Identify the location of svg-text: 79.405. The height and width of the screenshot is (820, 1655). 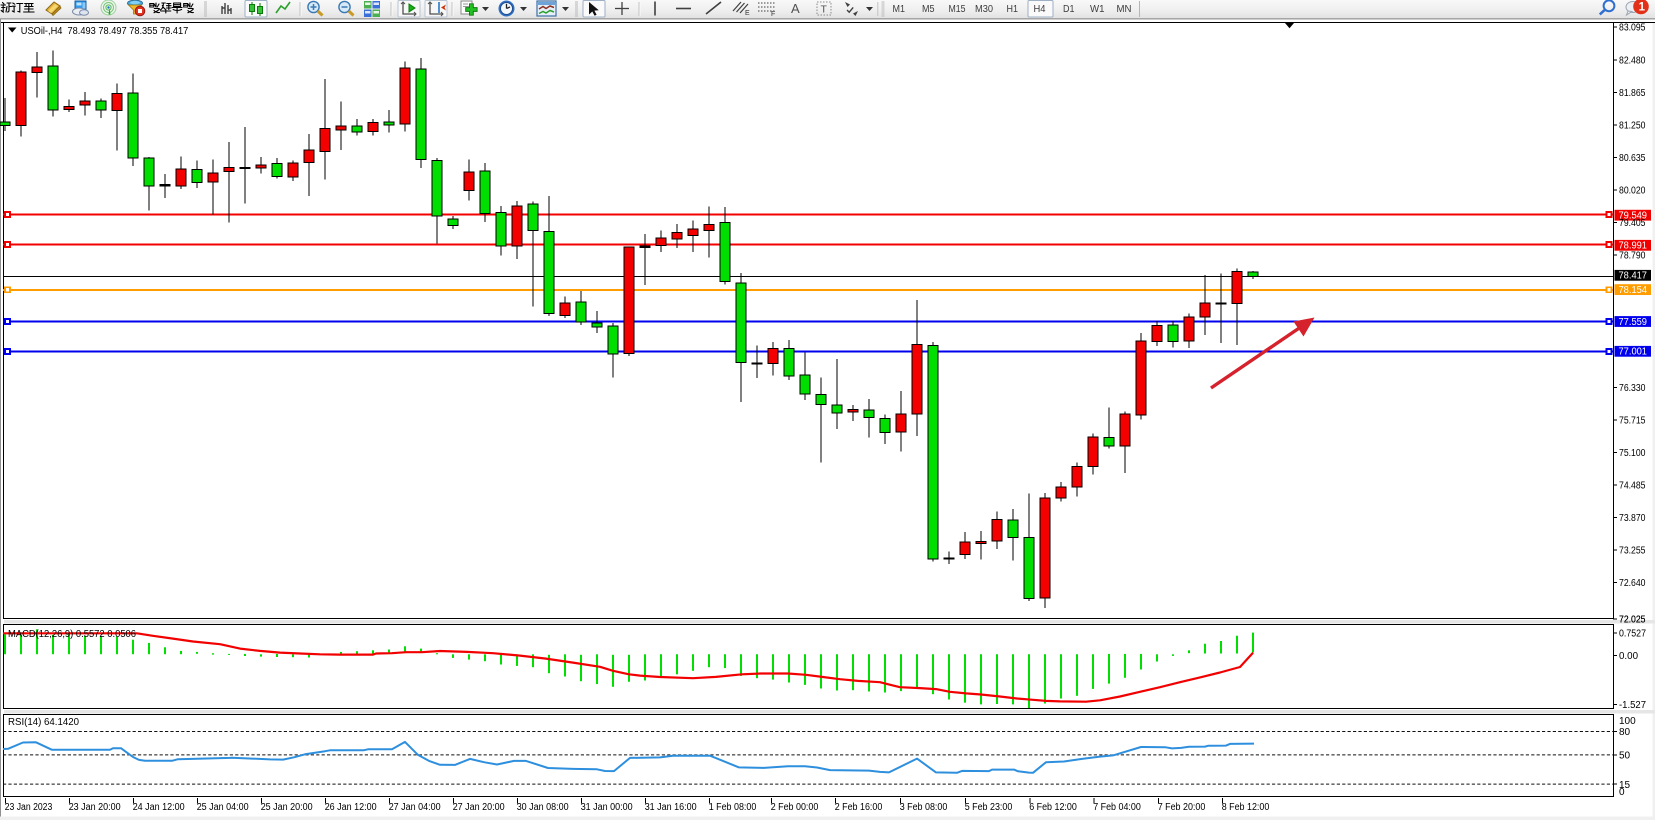
(1632, 223).